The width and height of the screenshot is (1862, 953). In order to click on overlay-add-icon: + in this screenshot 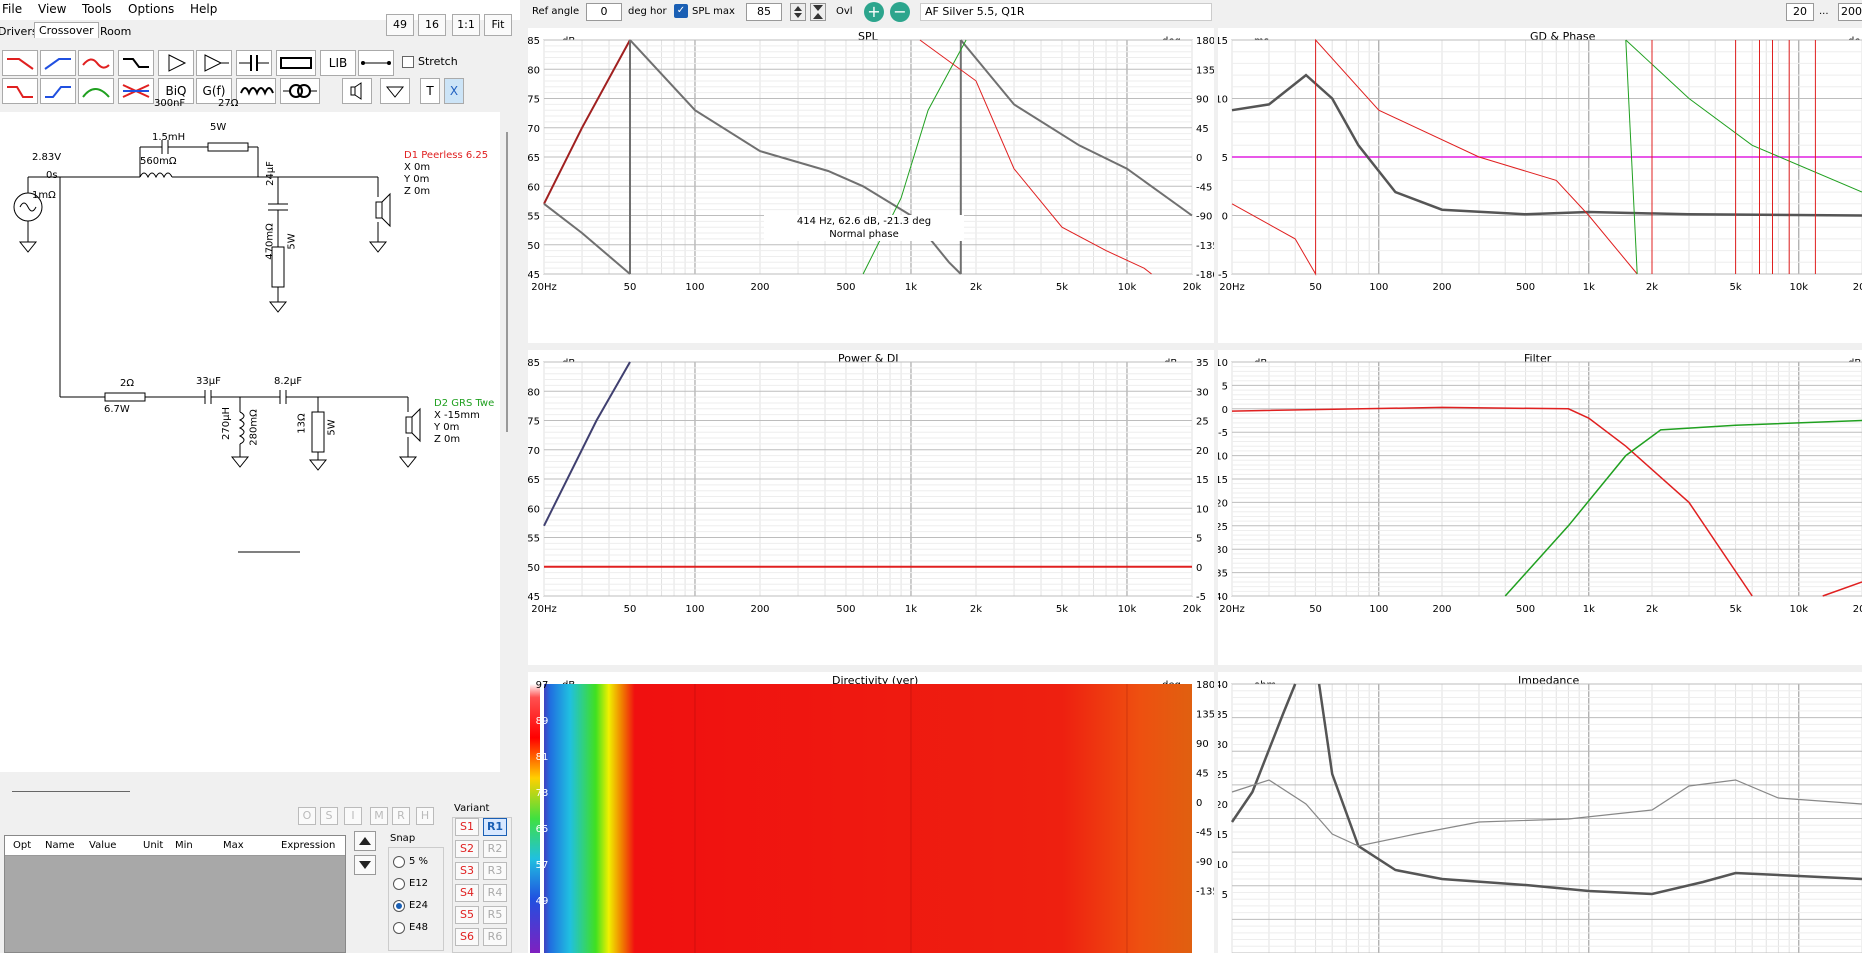, I will do `click(874, 12)`.